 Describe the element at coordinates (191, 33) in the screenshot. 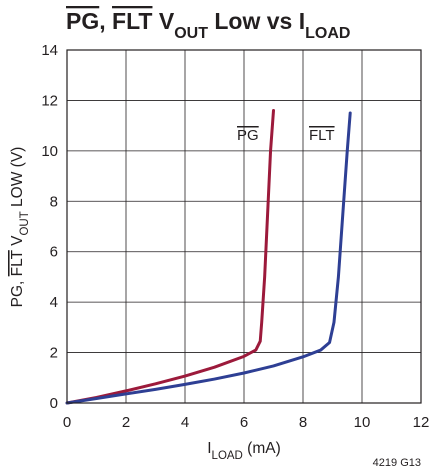

I see `title-sub-out: OUT` at that location.